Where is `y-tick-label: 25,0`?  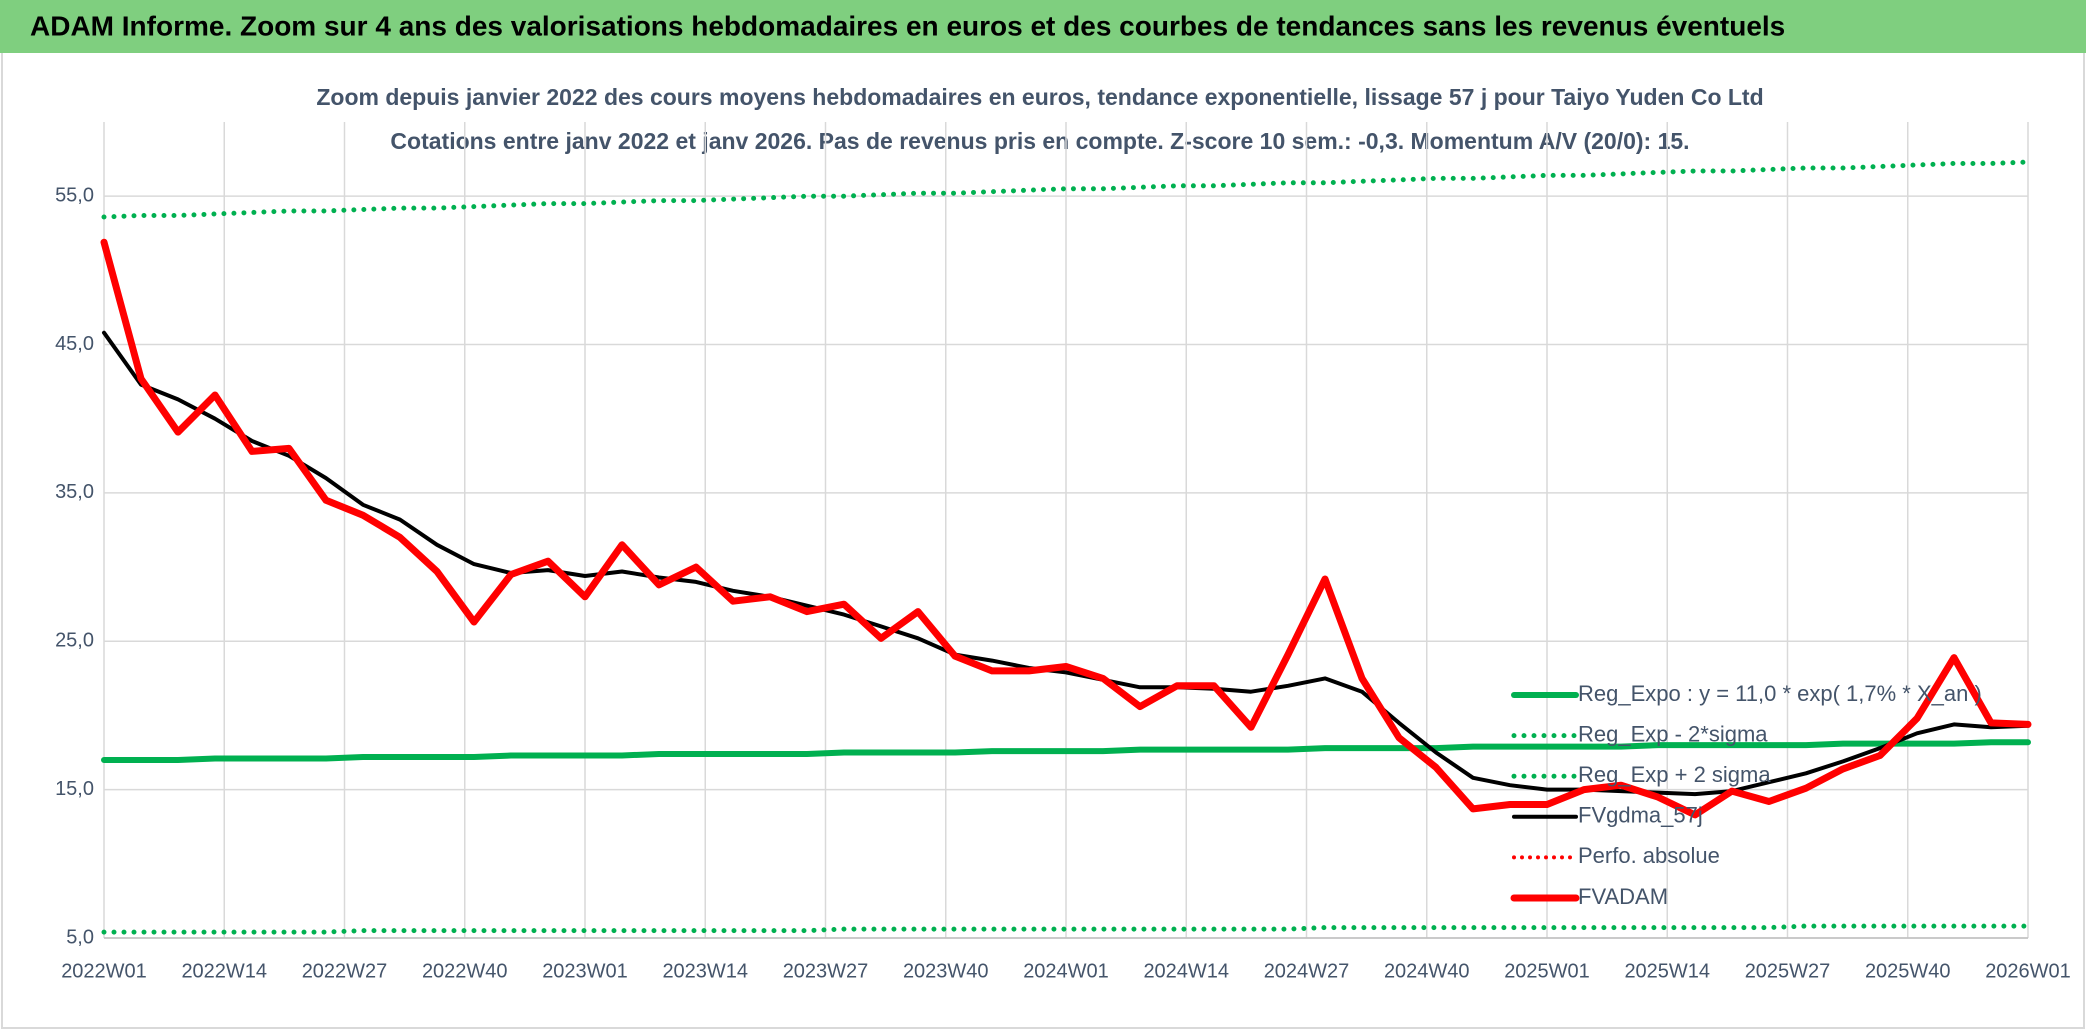 y-tick-label: 25,0 is located at coordinates (74, 641).